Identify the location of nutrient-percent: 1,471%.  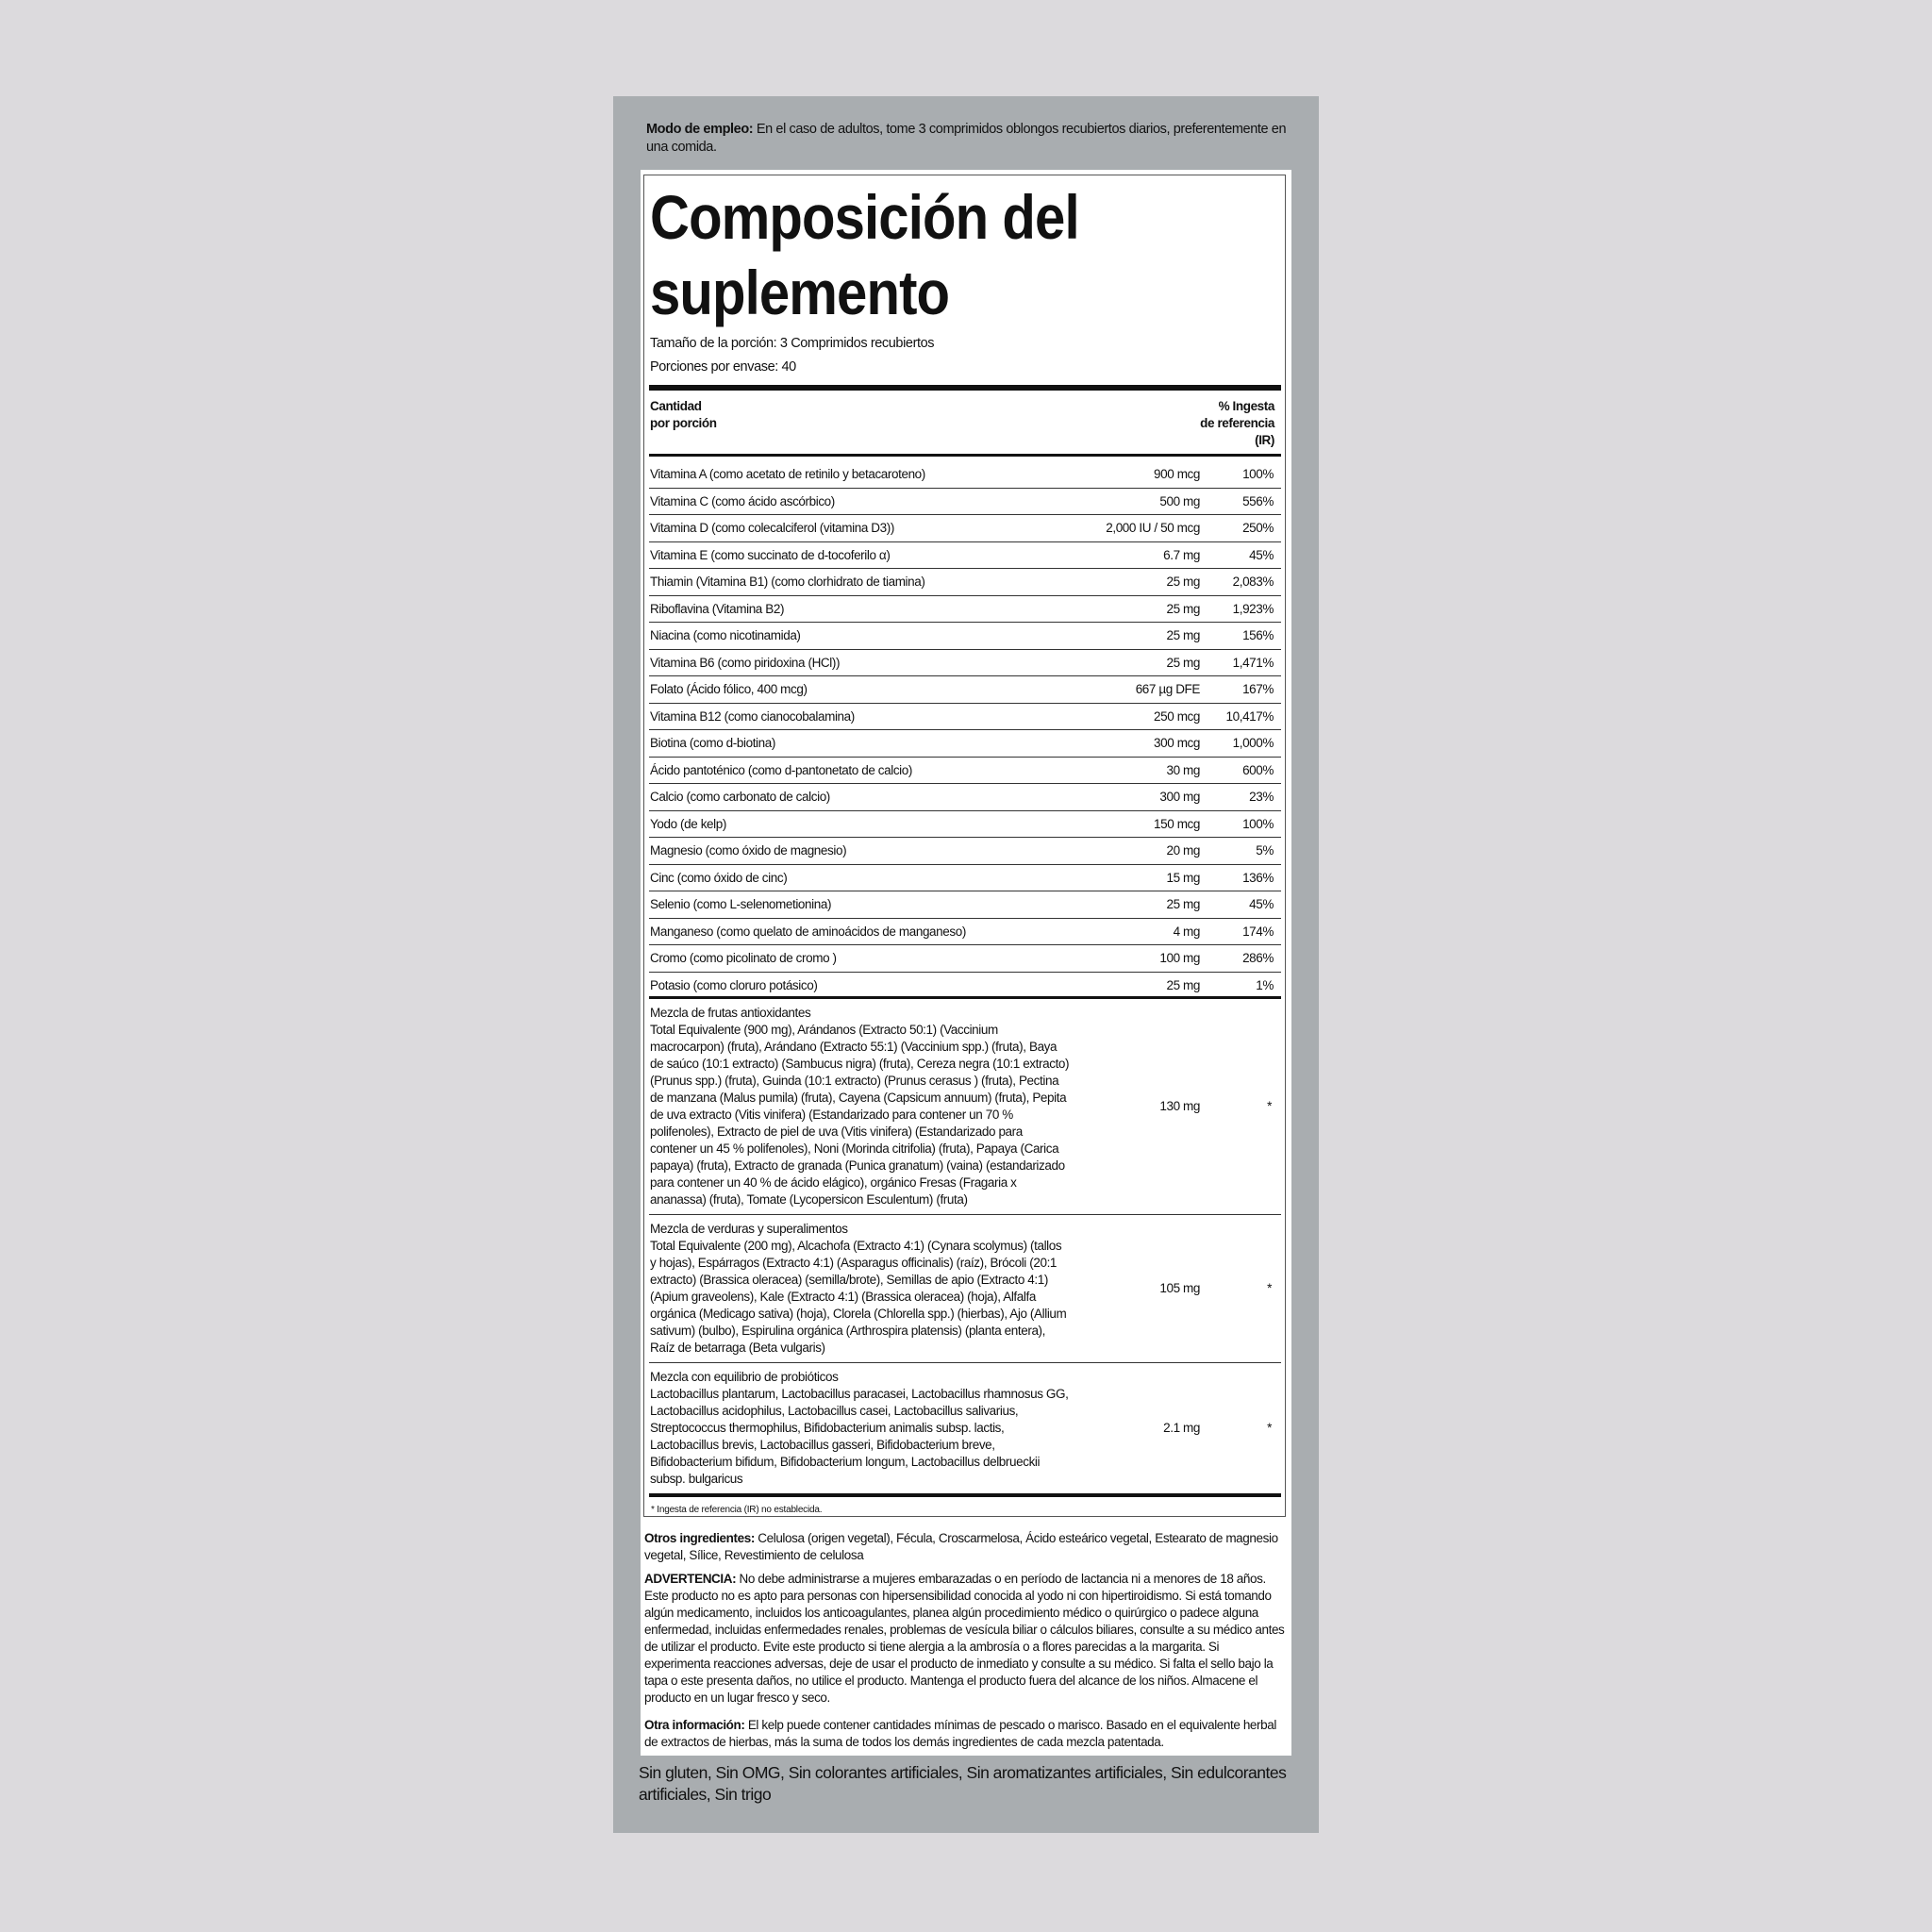
(1253, 663).